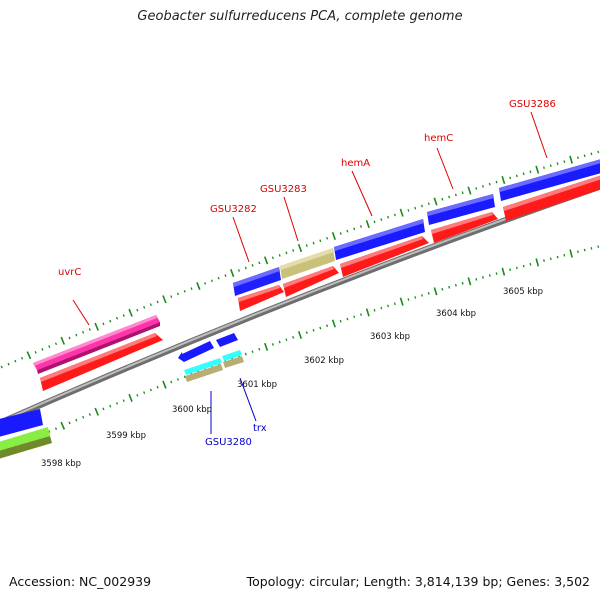 The image size is (600, 600). Describe the element at coordinates (384, 256) in the screenshot. I see `gene-hemA-reverse` at that location.